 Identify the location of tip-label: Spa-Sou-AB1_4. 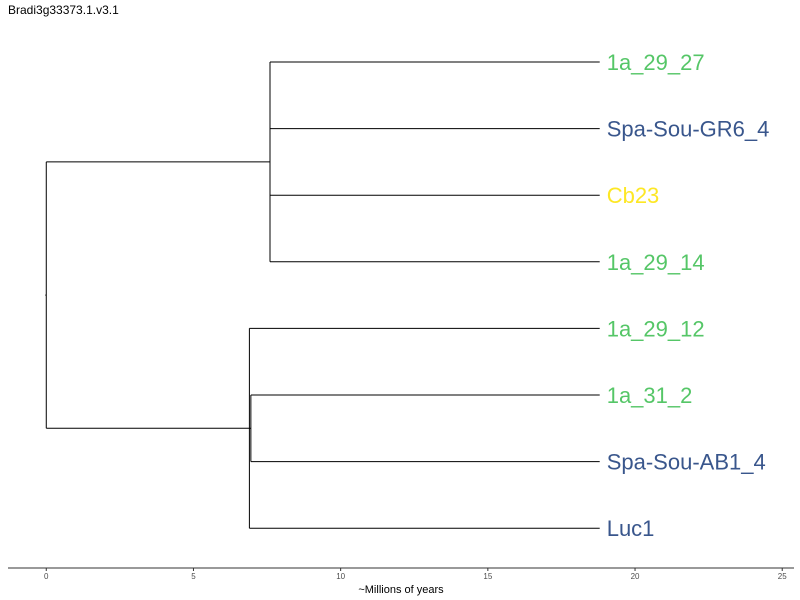
(686, 462).